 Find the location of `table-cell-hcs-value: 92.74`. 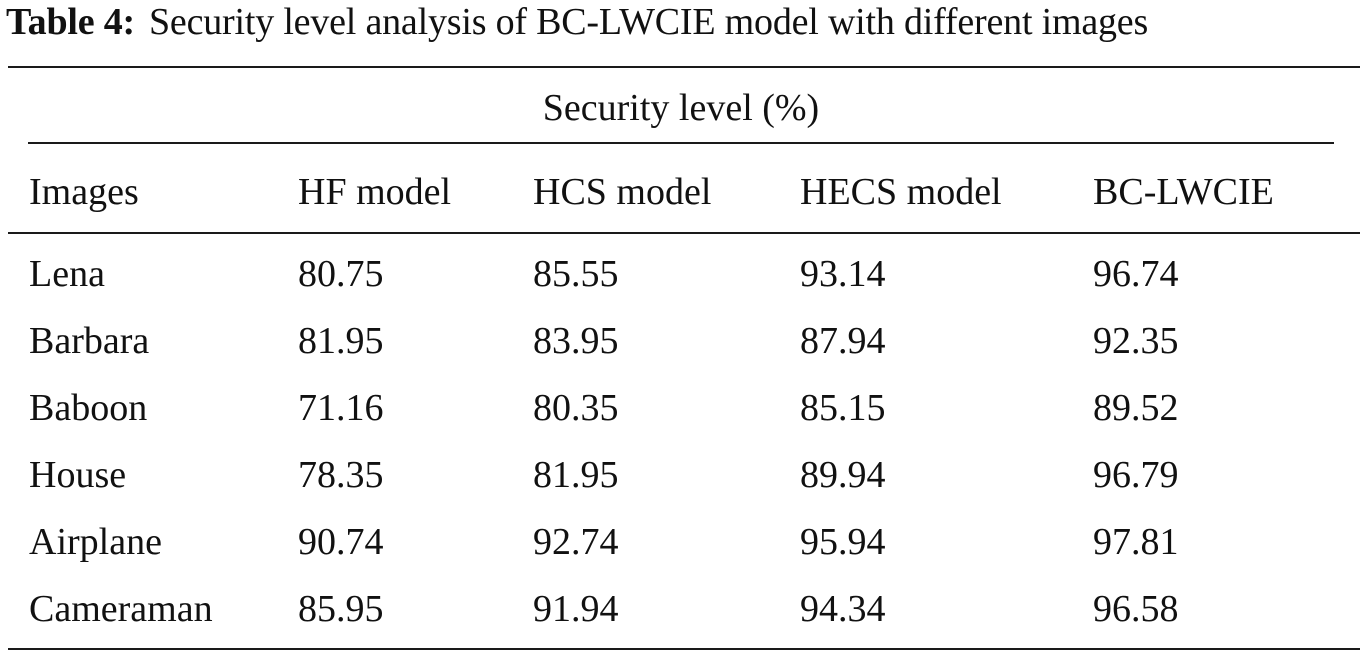

table-cell-hcs-value: 92.74 is located at coordinates (576, 542).